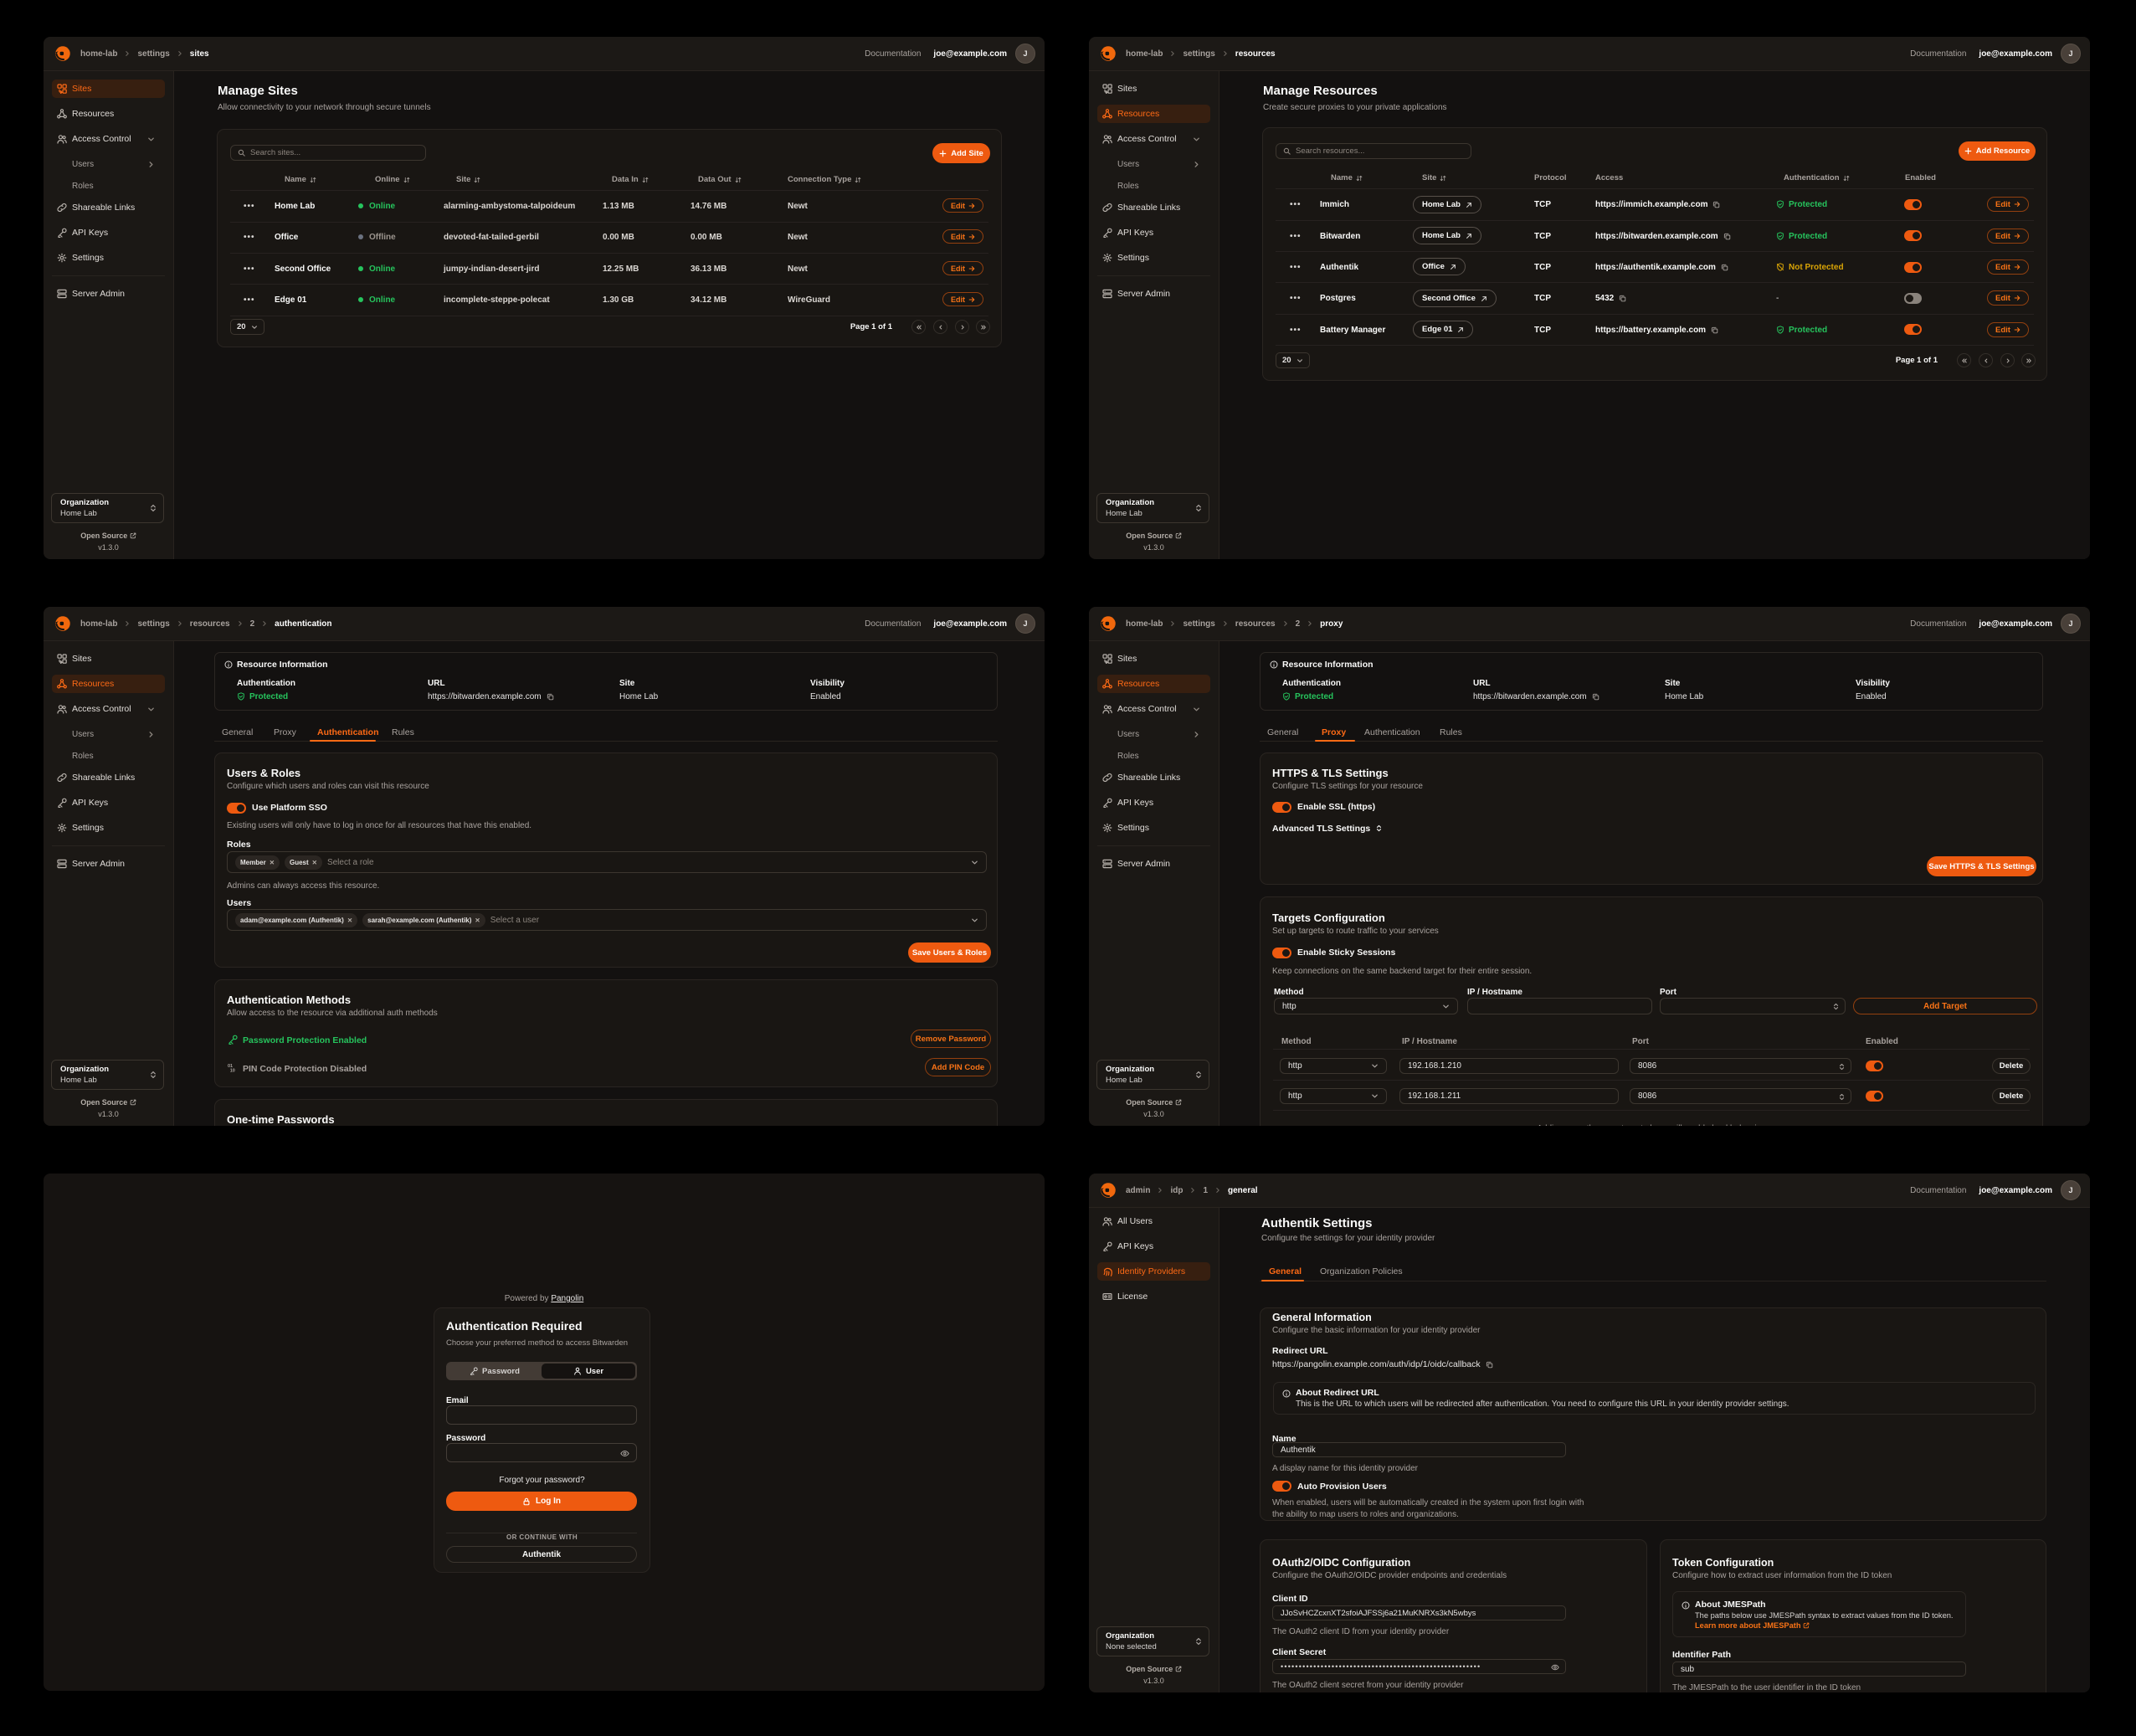  I want to click on svg-text: 01, so click(231, 1066).